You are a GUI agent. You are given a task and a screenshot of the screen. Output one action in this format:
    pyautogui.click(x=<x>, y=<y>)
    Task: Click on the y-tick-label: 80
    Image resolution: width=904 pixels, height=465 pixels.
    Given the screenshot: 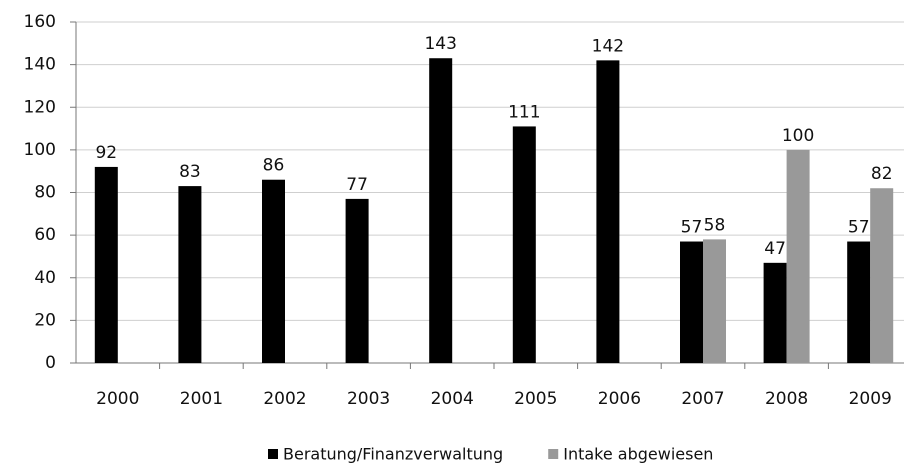 What is the action you would take?
    pyautogui.click(x=45, y=193)
    